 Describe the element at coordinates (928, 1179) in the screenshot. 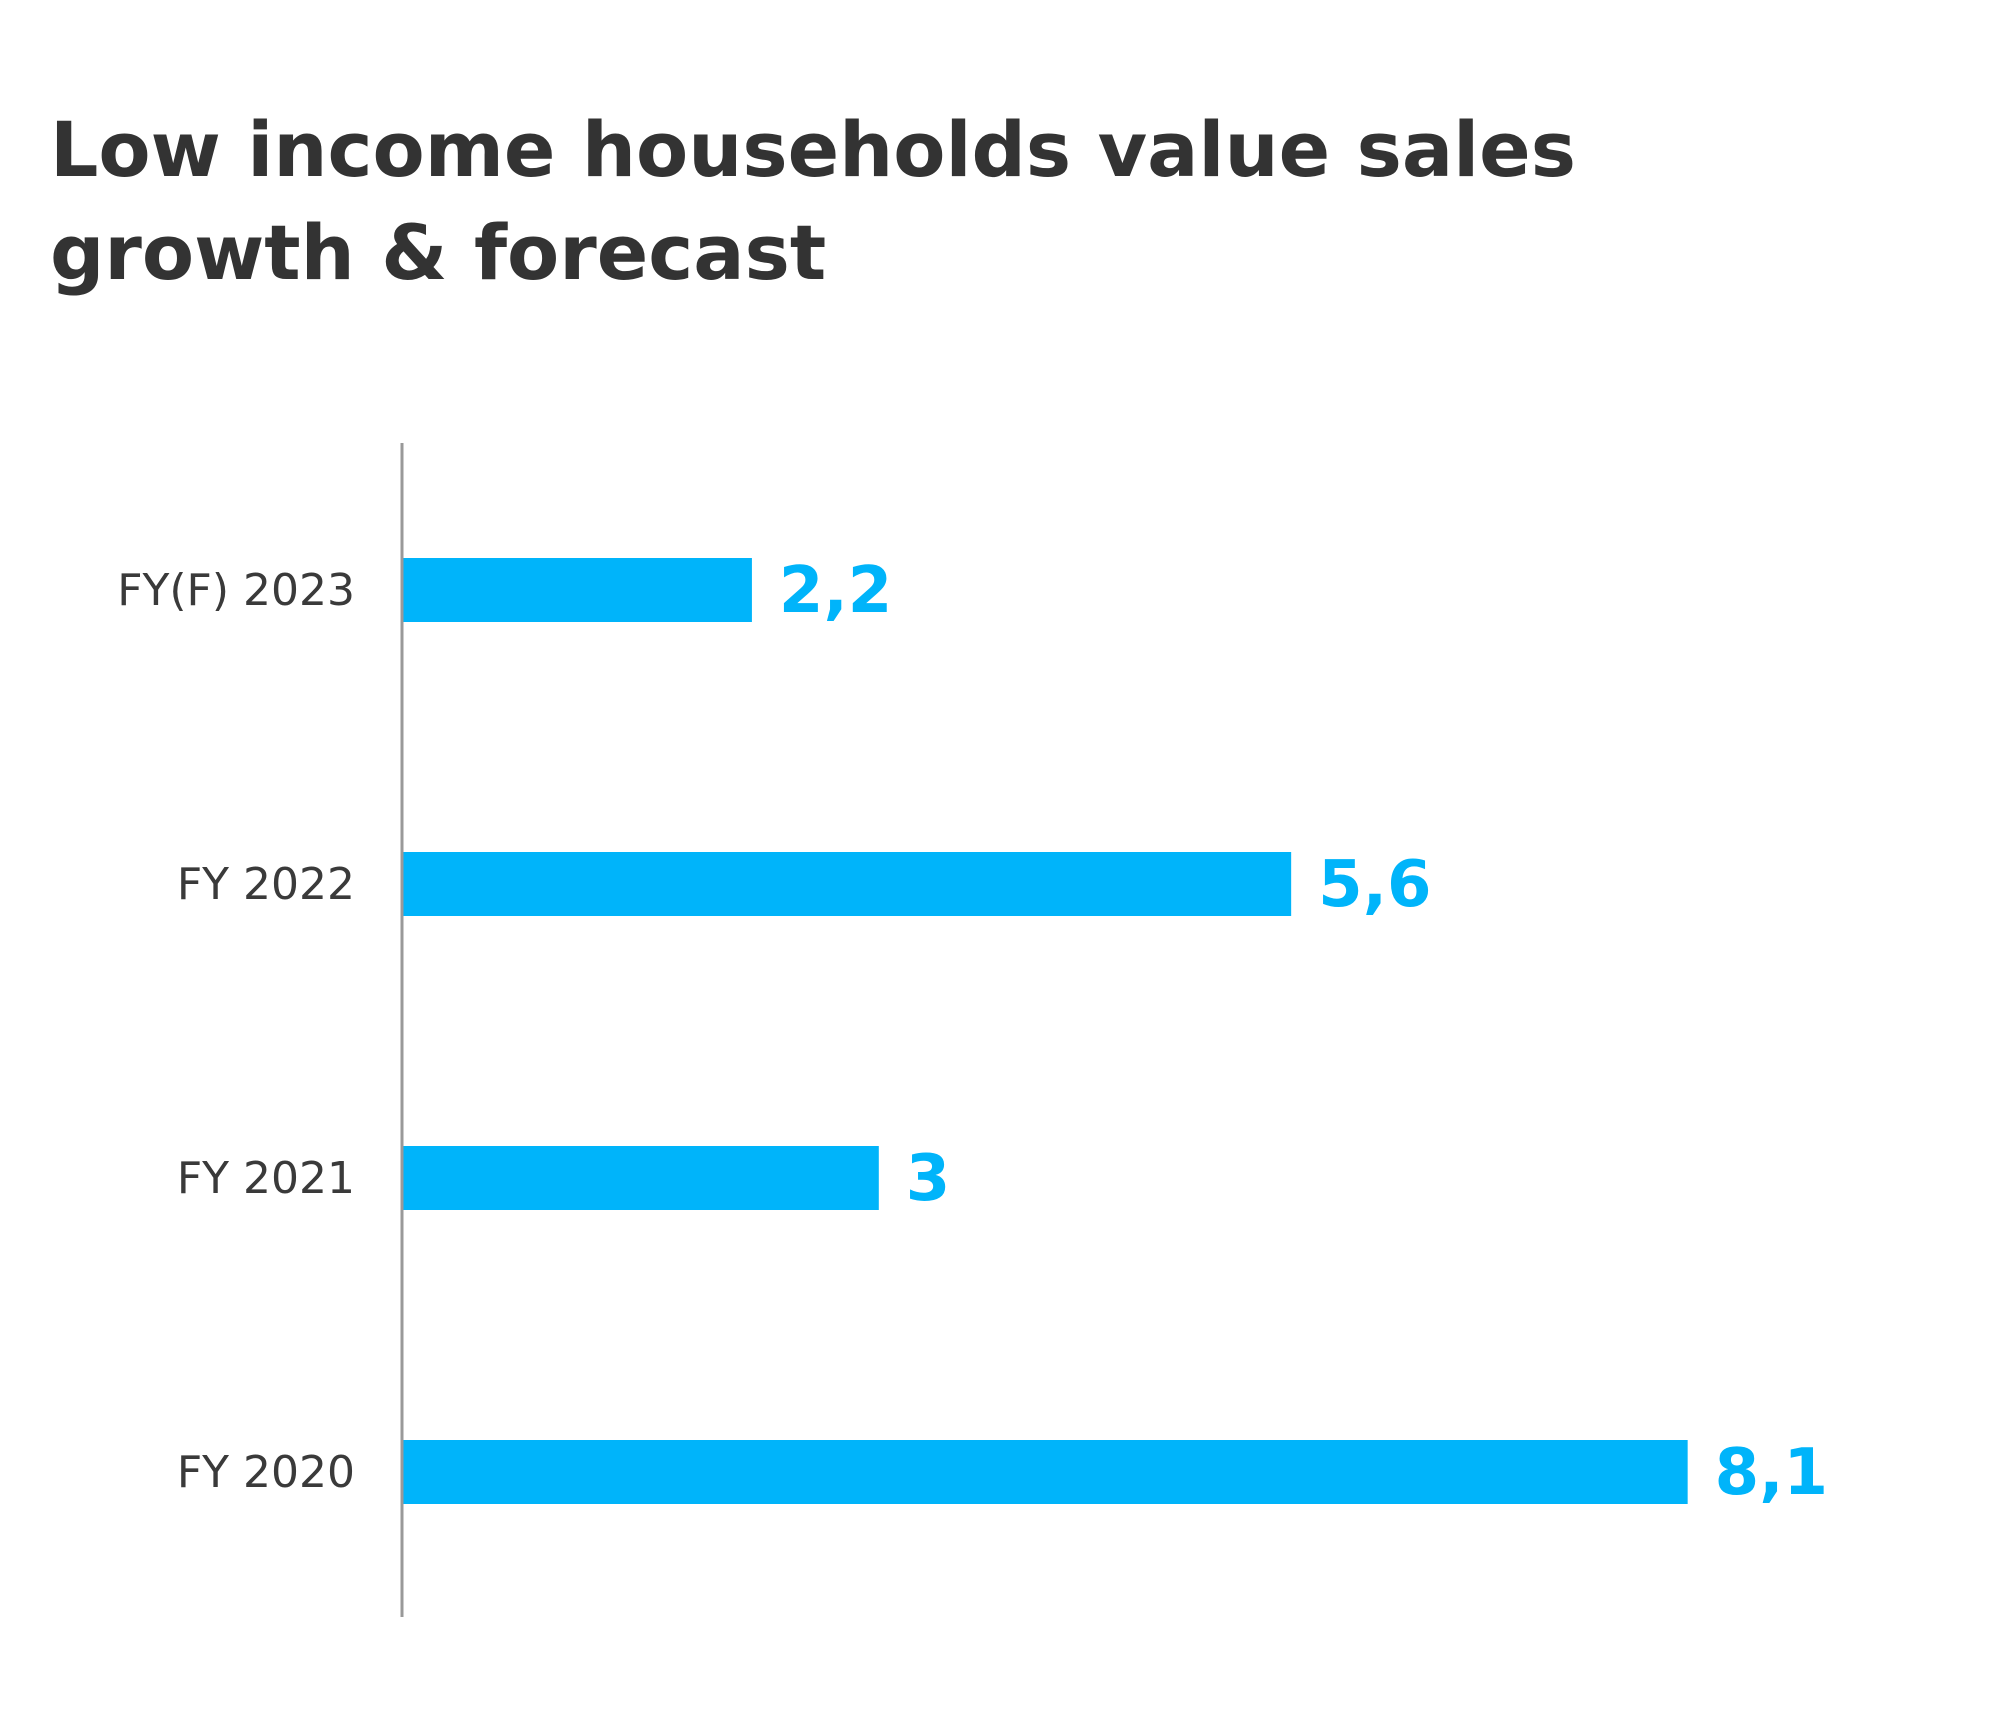

I see `value-label: 3` at that location.